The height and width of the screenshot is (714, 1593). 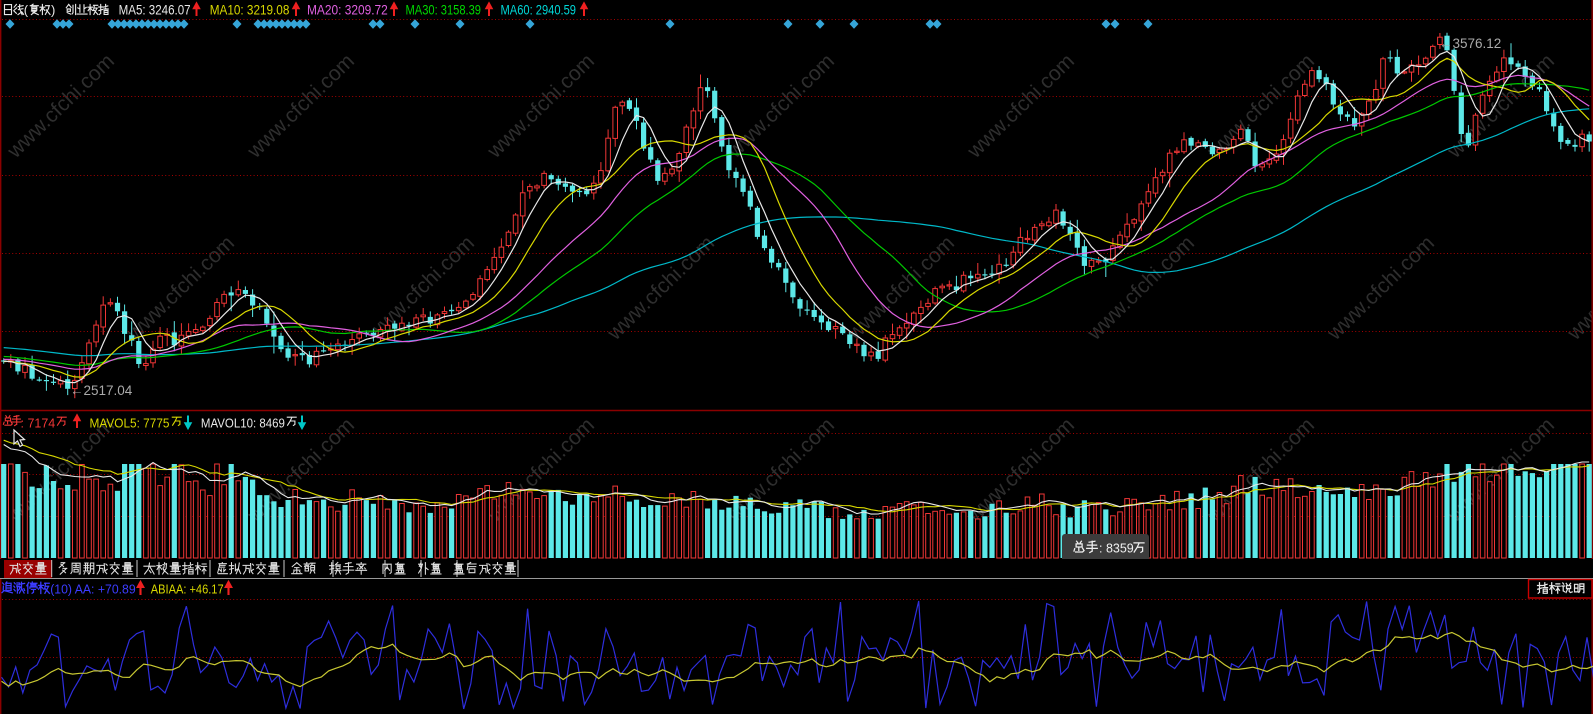 I want to click on svg-text: MA60: 2940.59, so click(x=539, y=10).